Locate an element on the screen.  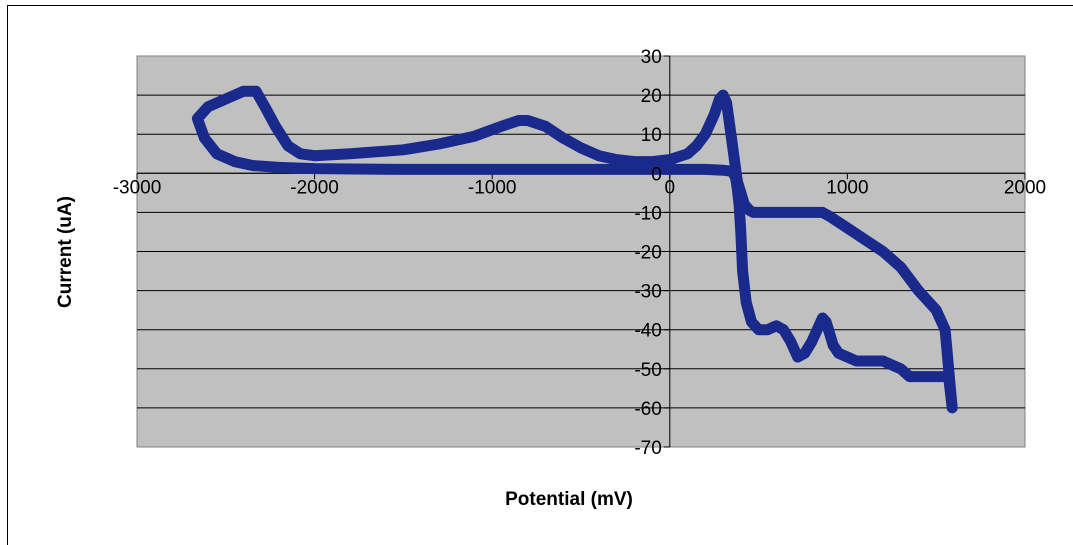
x-tick-label-2: -1000 is located at coordinates (492, 187).